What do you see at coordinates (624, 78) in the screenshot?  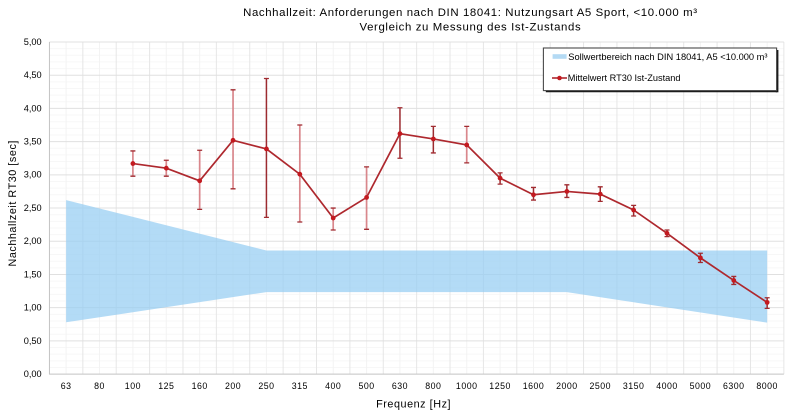 I see `svg-text: Mittelwert RT30 Ist-Zustand` at bounding box center [624, 78].